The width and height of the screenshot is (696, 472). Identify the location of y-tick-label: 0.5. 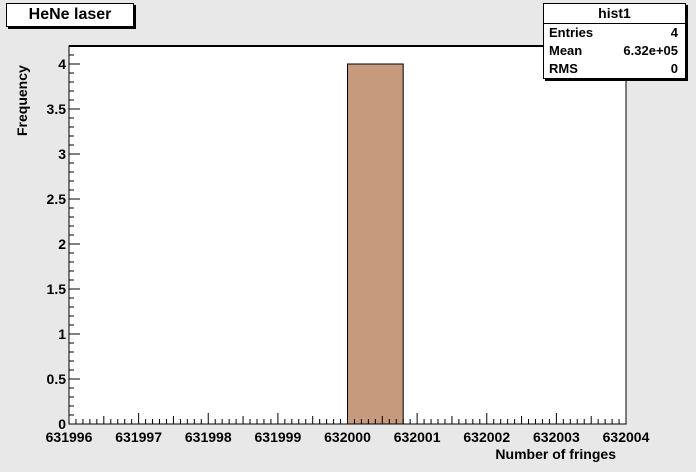
(57, 379).